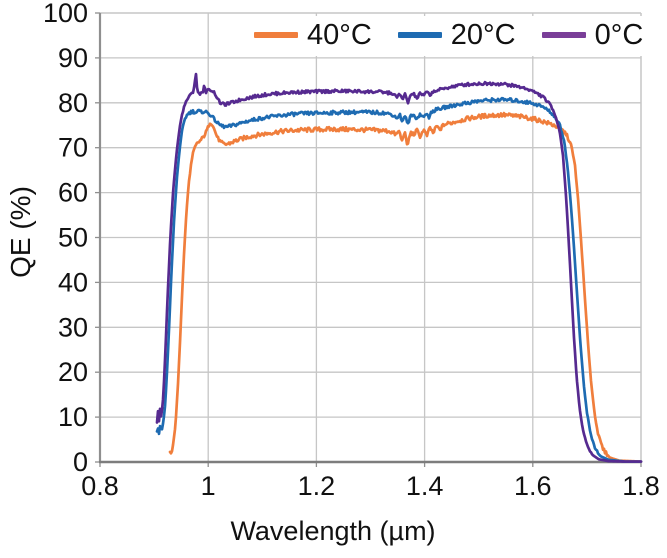 The image size is (667, 558). What do you see at coordinates (100, 486) in the screenshot?
I see `x-tick-label: 0.8` at bounding box center [100, 486].